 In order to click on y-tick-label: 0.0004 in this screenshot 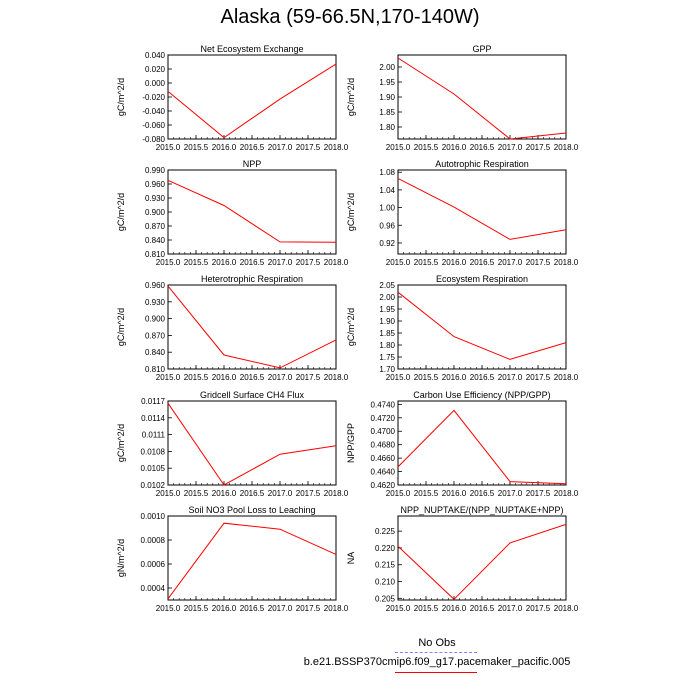, I will do `click(153, 588)`.